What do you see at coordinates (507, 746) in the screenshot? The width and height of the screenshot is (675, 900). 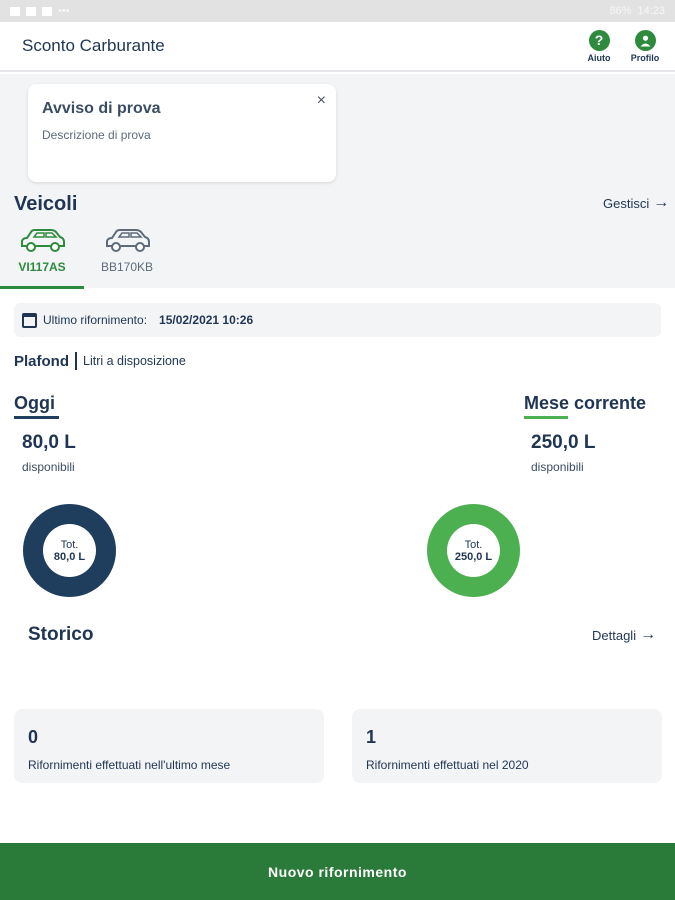 I see `stat-card-year: 1 Rifornimenti effettuati nel 2020` at bounding box center [507, 746].